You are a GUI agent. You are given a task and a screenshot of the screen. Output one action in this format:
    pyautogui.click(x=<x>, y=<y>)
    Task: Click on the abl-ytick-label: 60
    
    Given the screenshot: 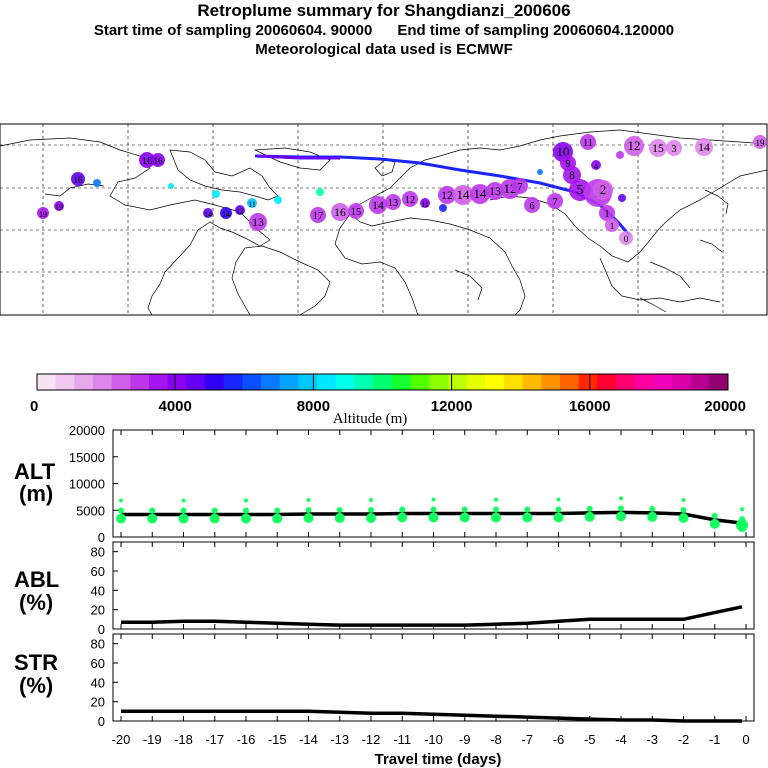 What is the action you would take?
    pyautogui.click(x=98, y=571)
    